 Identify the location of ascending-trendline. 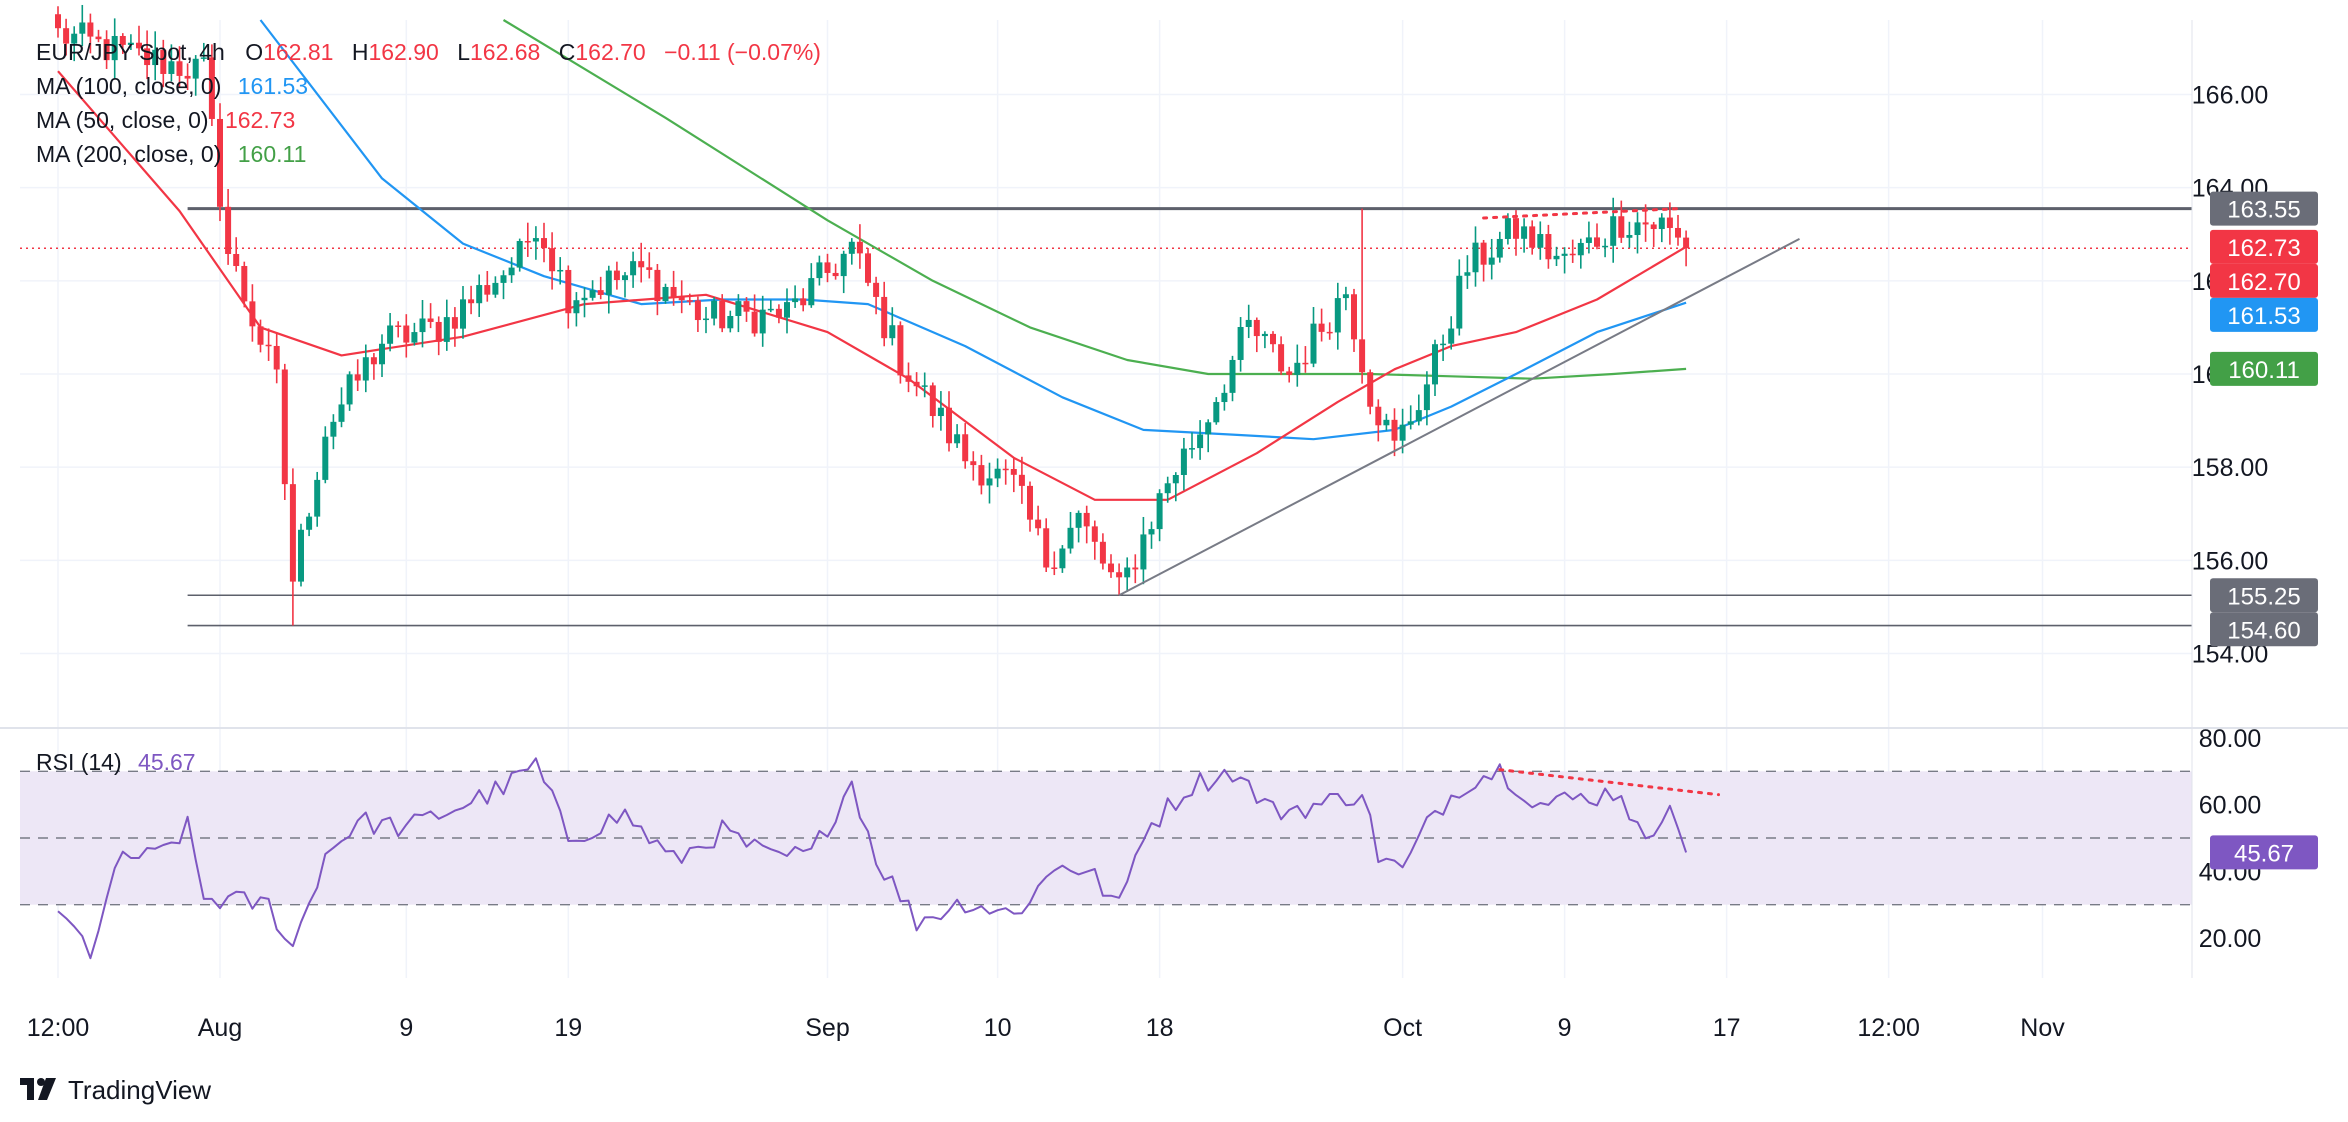
(1459, 417).